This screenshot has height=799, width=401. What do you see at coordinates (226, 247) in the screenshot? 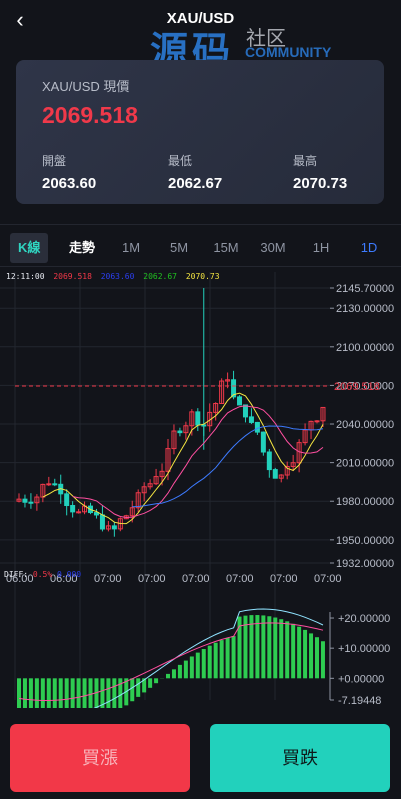
I see `tab-15m: 15M` at bounding box center [226, 247].